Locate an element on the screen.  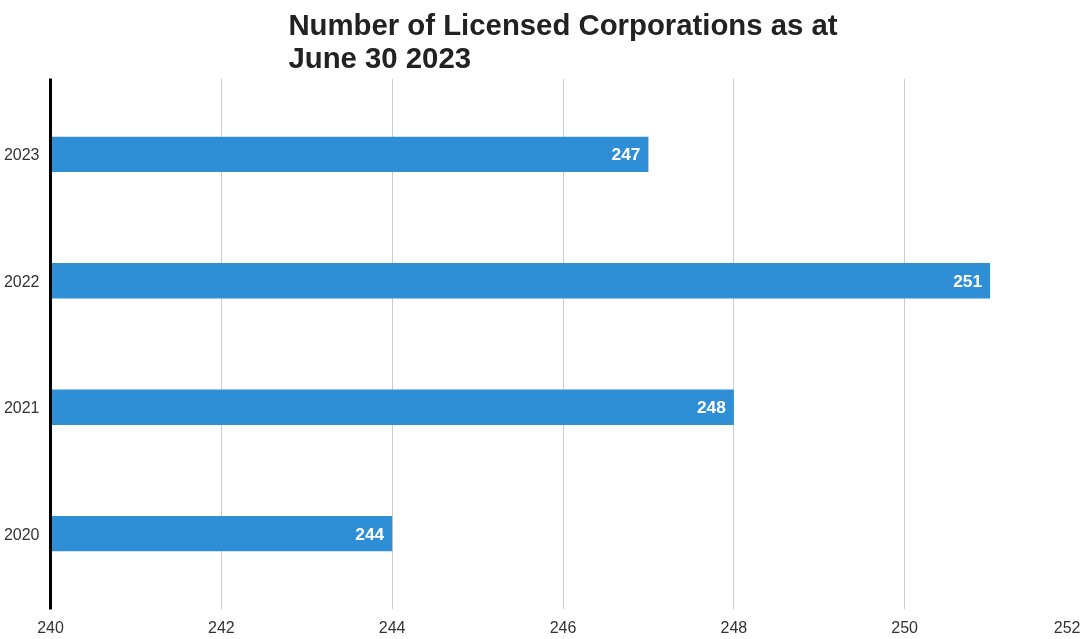
data-label: 248 is located at coordinates (711, 407).